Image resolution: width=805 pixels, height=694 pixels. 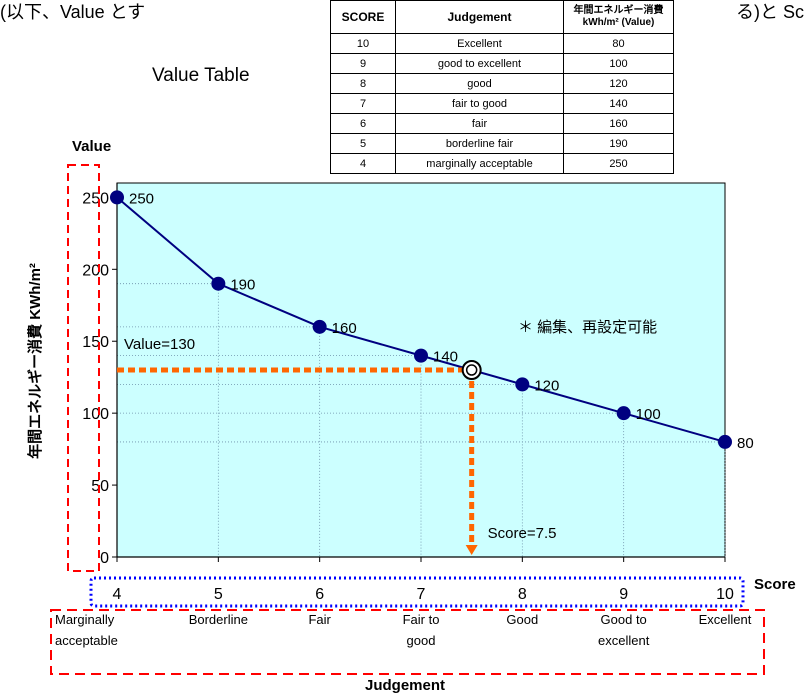 I want to click on data-label: 80, so click(x=745, y=443).